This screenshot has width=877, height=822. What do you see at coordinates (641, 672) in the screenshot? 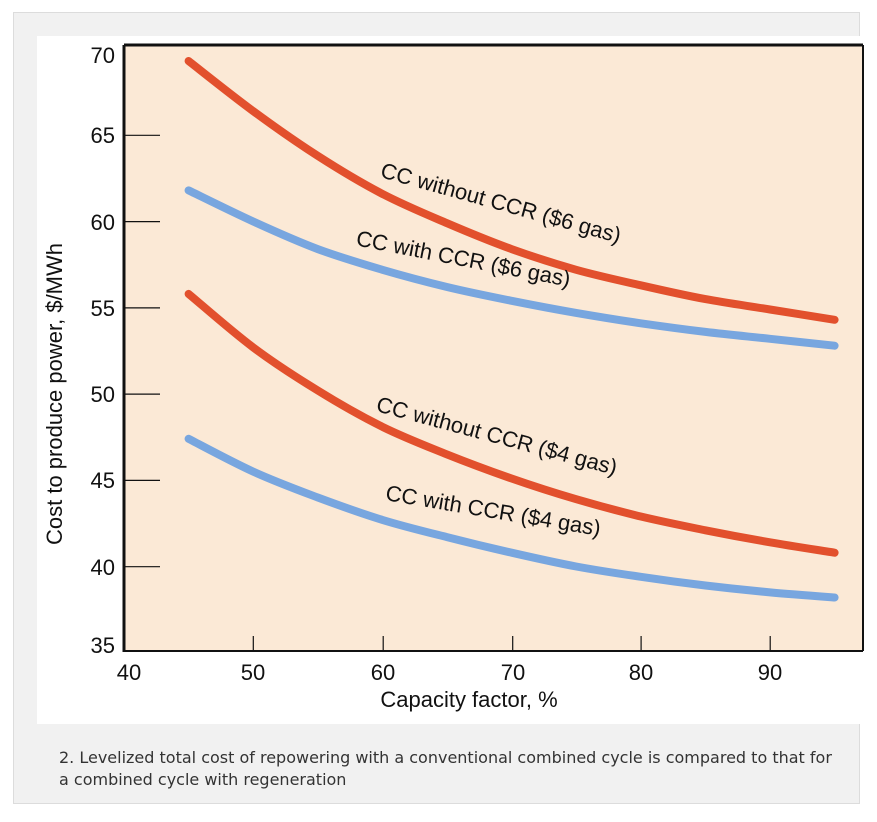
I see `x-tick-label-80: 80` at bounding box center [641, 672].